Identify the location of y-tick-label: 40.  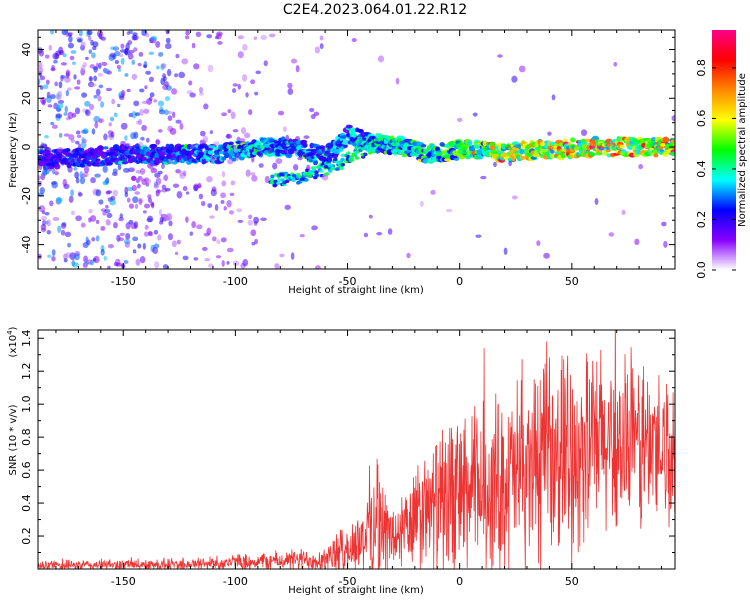
(26, 50).